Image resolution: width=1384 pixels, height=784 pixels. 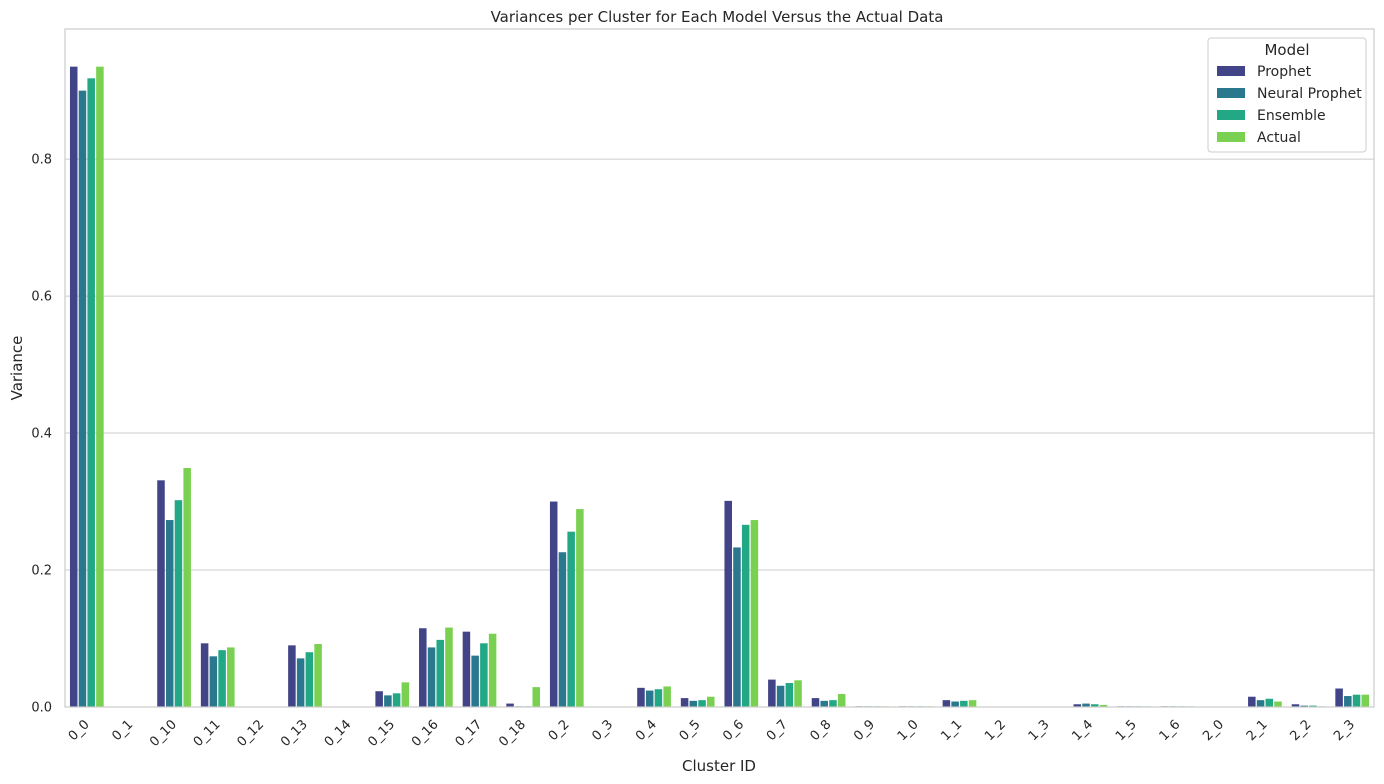 What do you see at coordinates (207, 733) in the screenshot?
I see `x-tick-label: 0_11` at bounding box center [207, 733].